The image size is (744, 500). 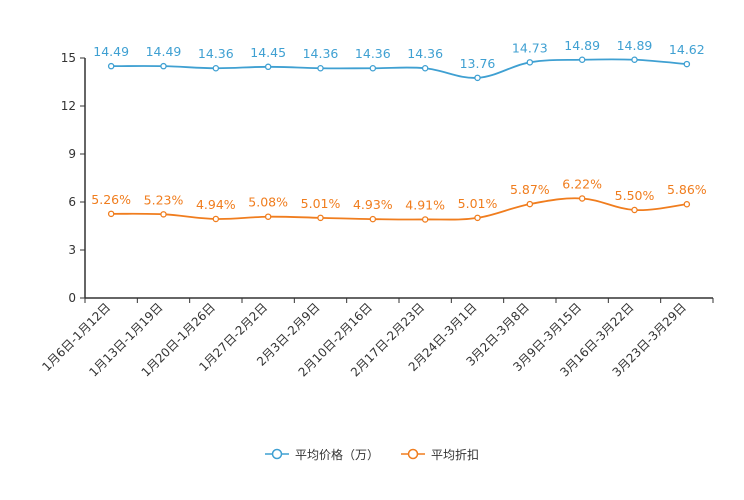 I want to click on discount-data-label: 5.86%, so click(x=687, y=189).